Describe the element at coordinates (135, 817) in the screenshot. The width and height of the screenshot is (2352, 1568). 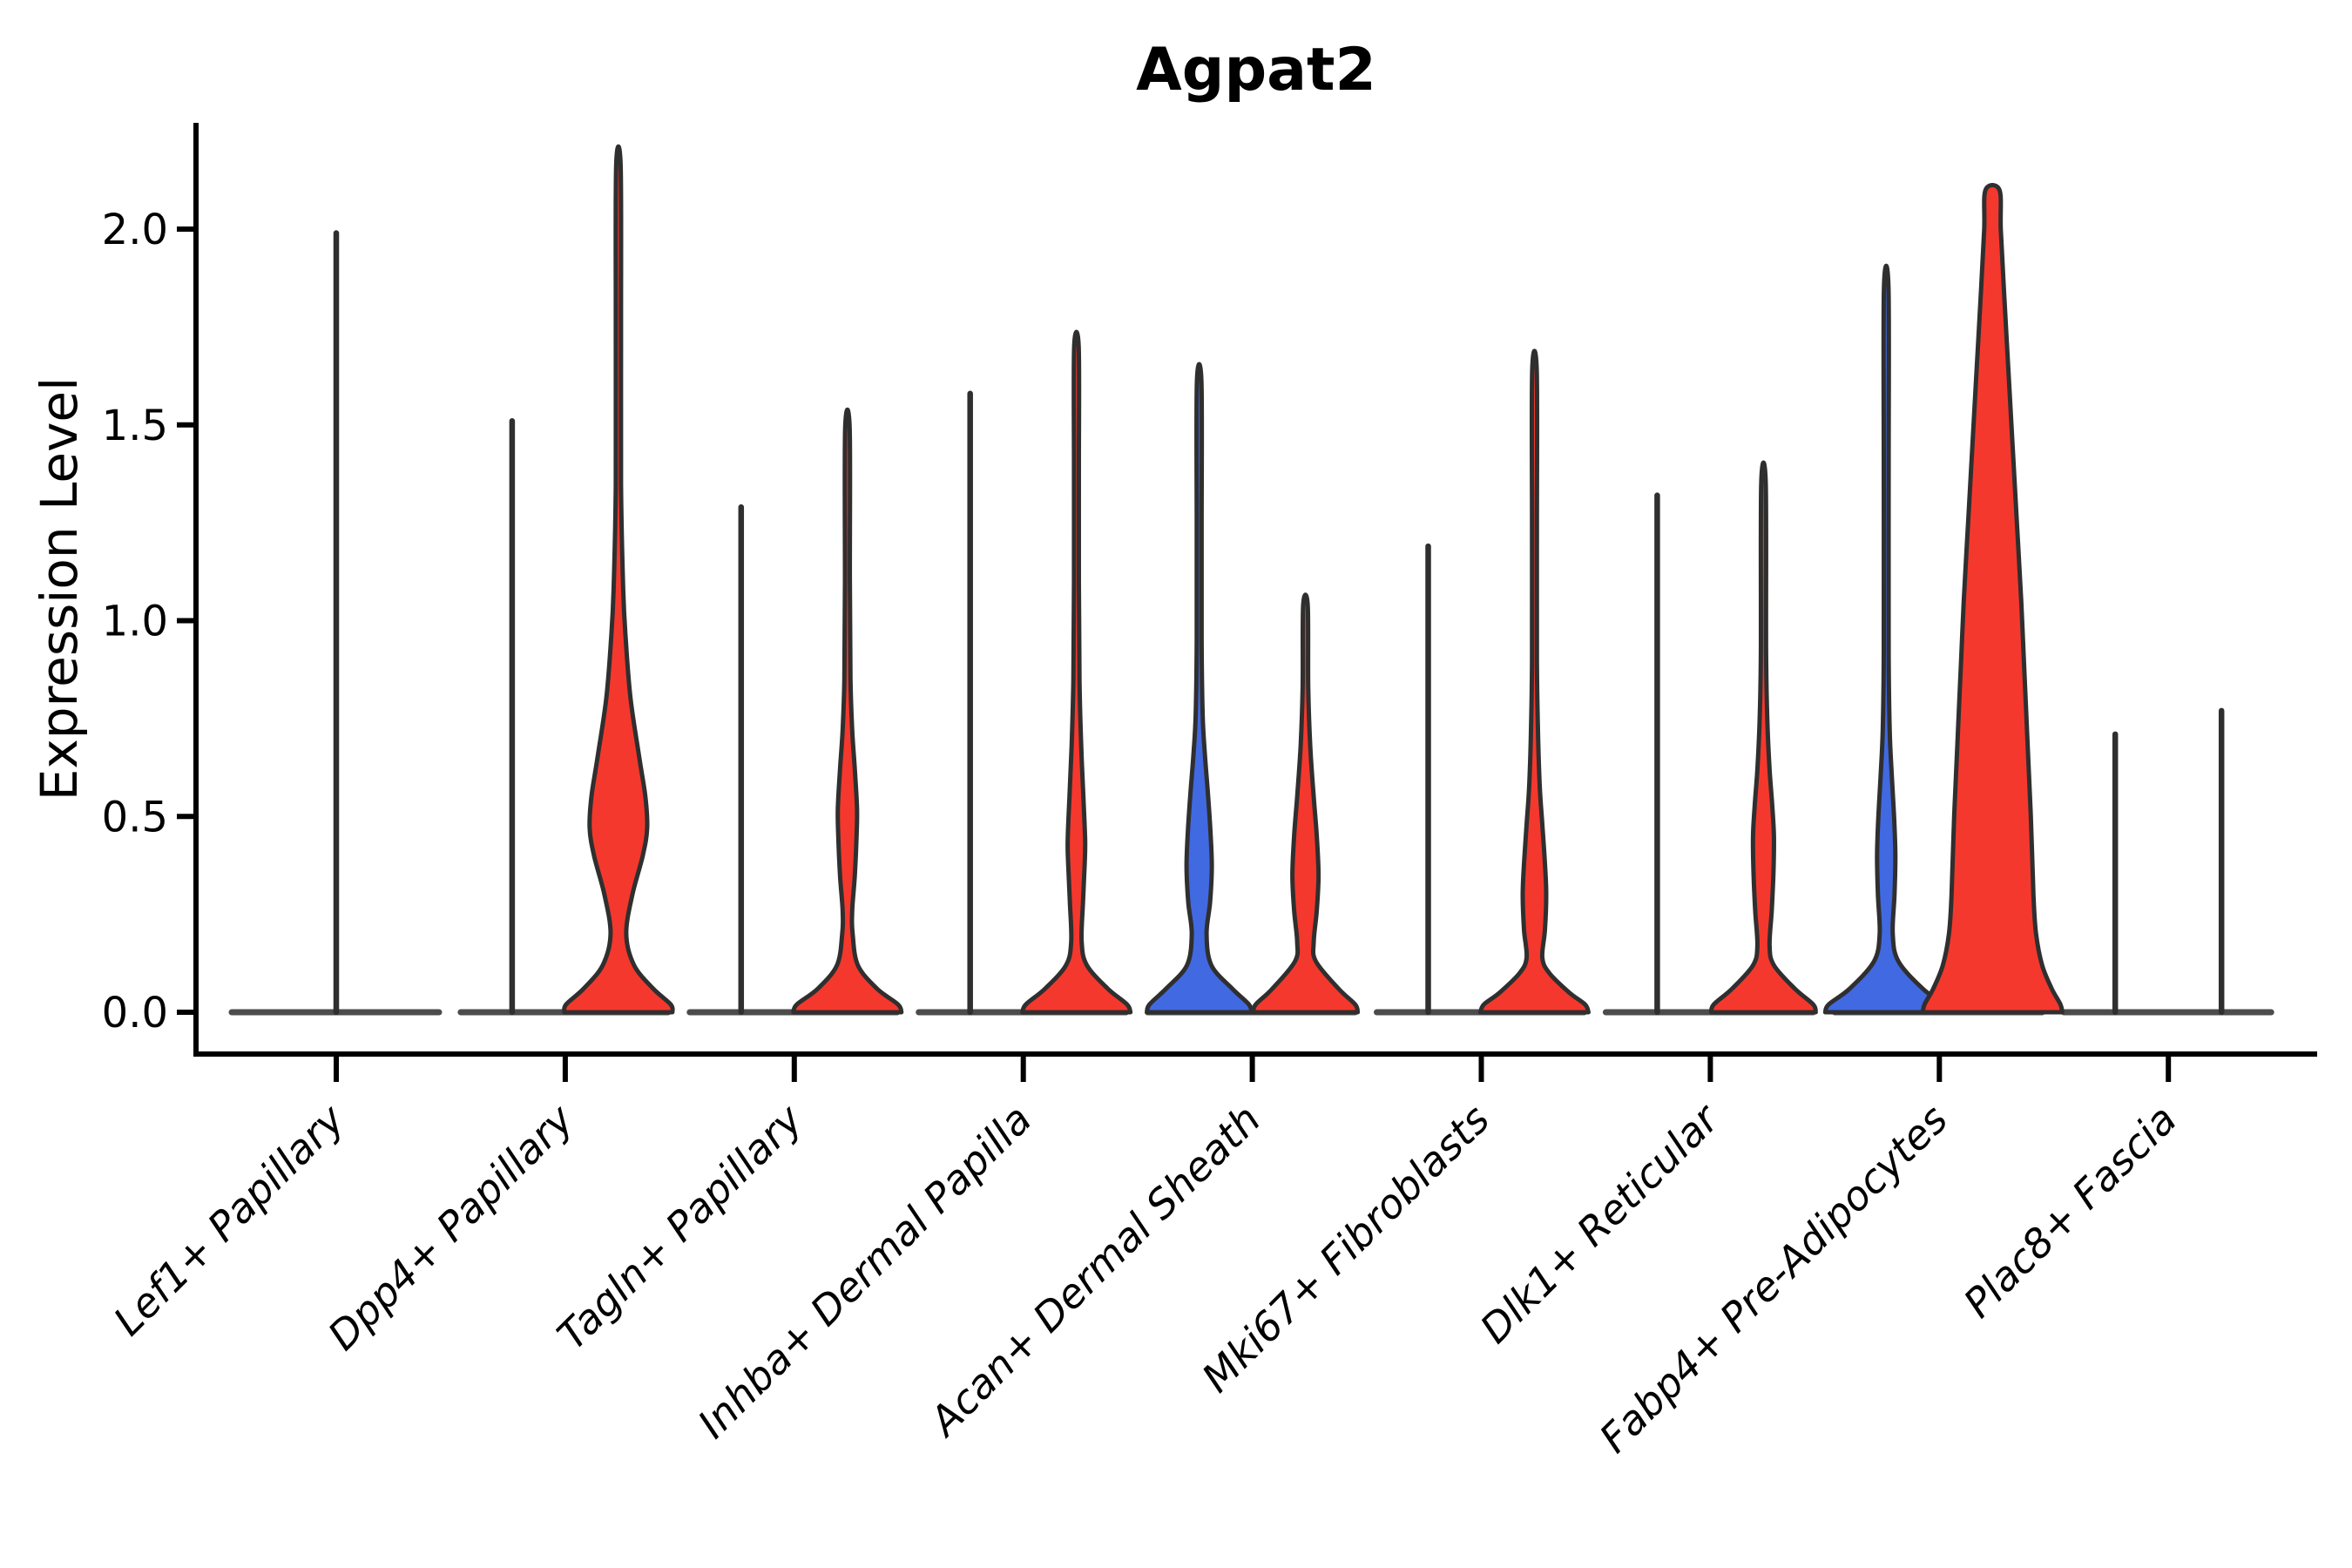
I see `y-tick-label: 0.5` at that location.